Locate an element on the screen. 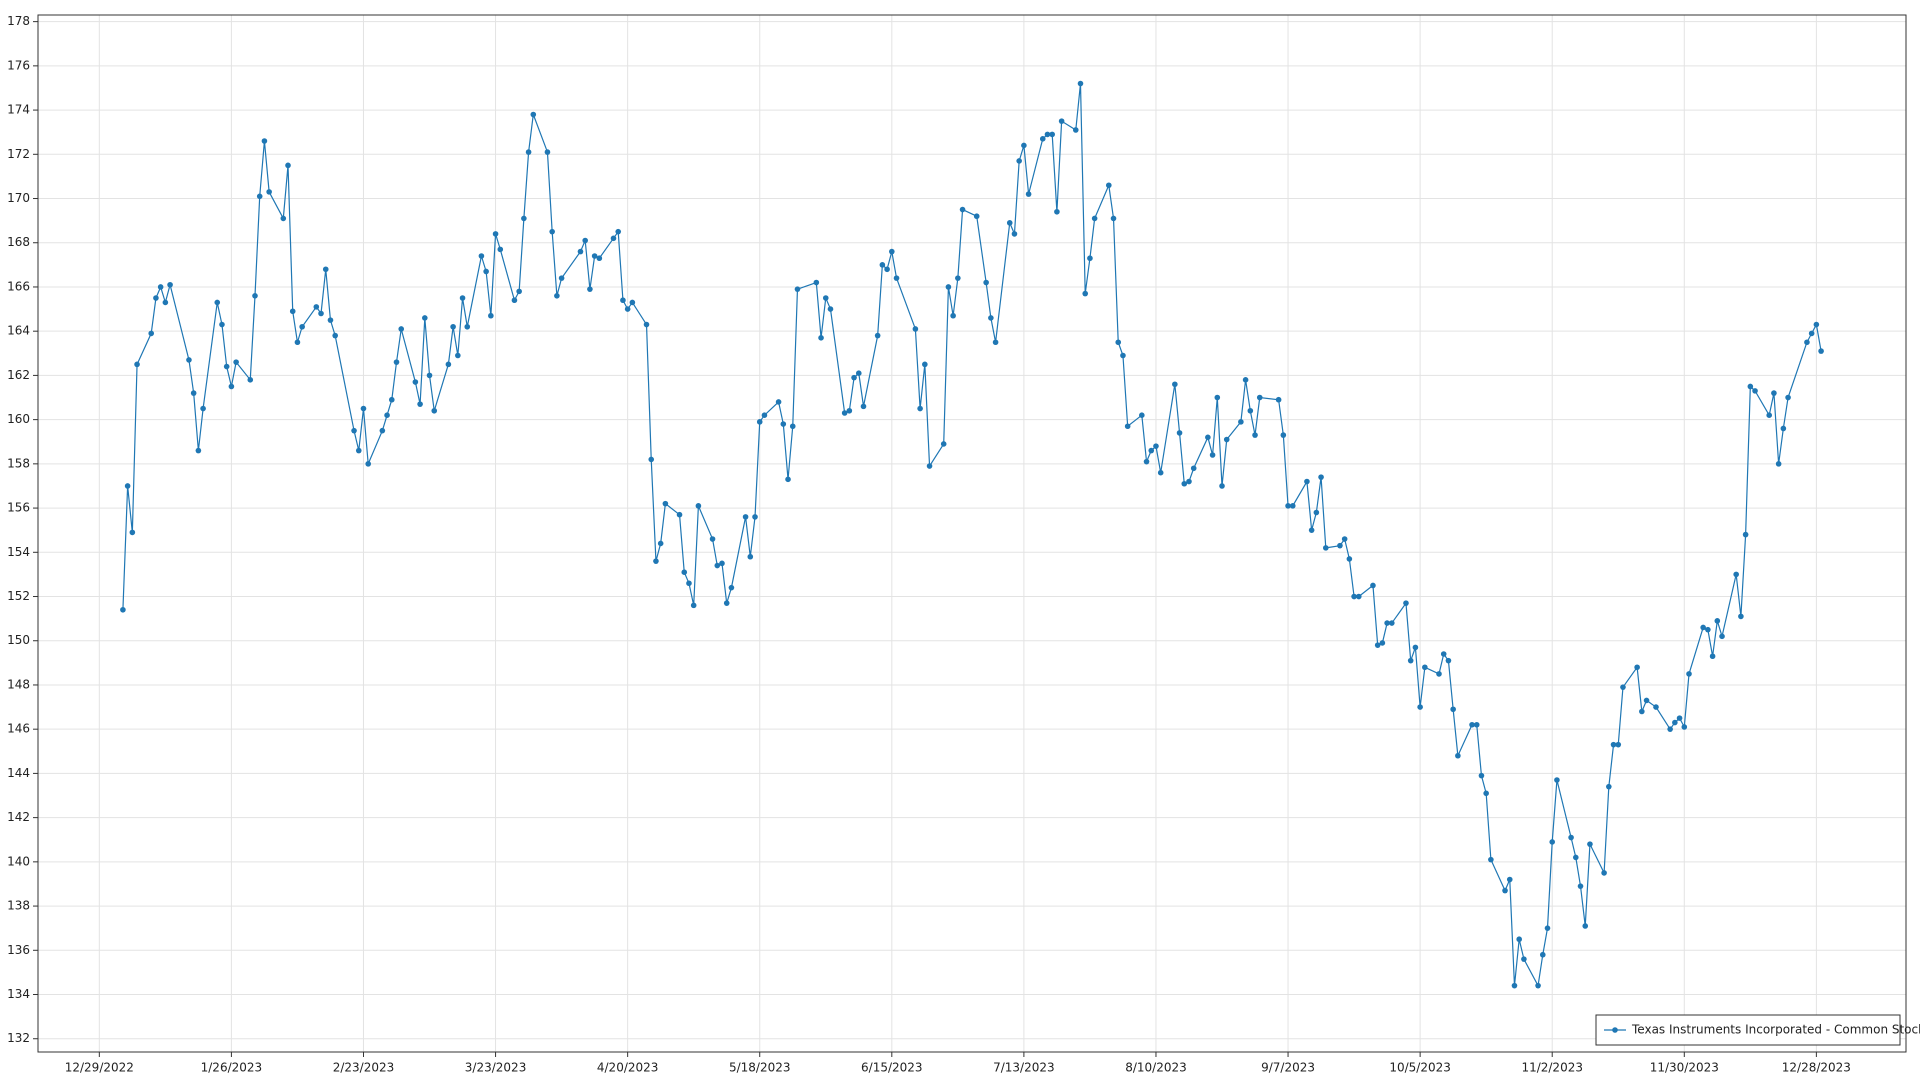 The width and height of the screenshot is (1920, 1080). y-tick-label: 174 is located at coordinates (18, 110).